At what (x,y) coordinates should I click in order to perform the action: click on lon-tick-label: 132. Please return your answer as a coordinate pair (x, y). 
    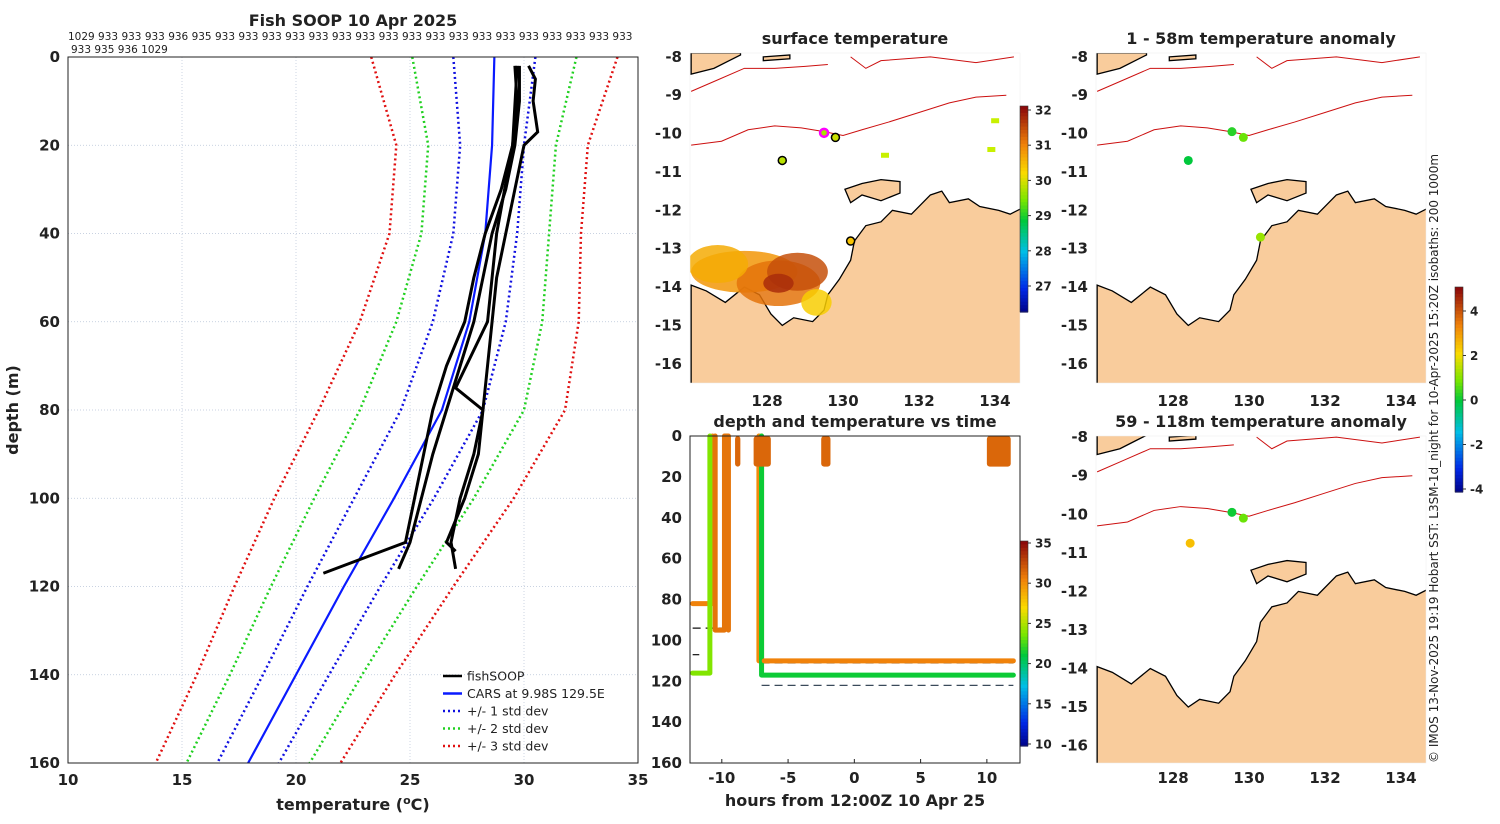
    Looking at the image, I should click on (1324, 778).